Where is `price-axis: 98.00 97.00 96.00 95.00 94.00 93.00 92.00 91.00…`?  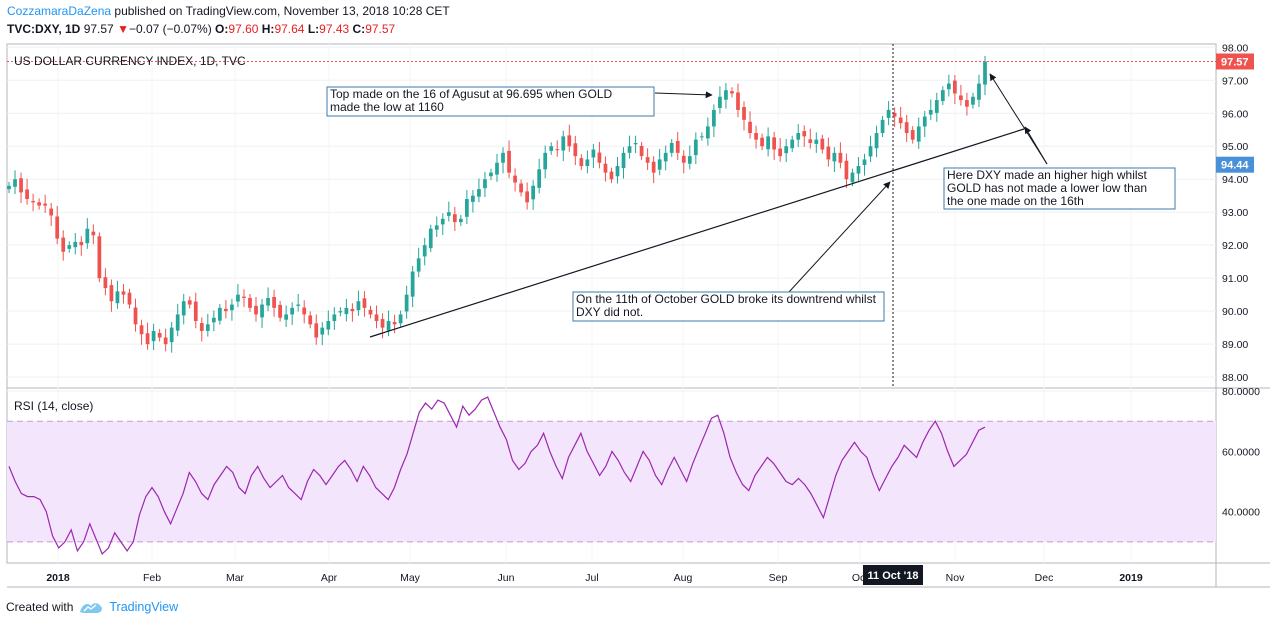 price-axis: 98.00 97.00 96.00 95.00 94.00 93.00 92.00 91.00… is located at coordinates (1235, 213).